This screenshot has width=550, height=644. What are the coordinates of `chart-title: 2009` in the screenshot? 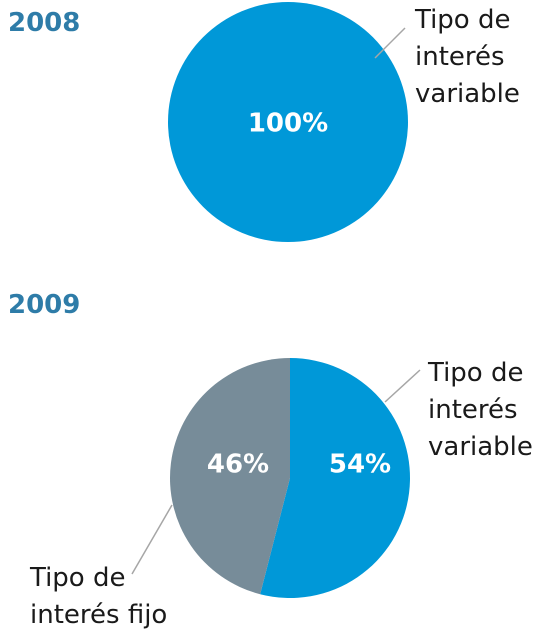 It's located at (44, 305).